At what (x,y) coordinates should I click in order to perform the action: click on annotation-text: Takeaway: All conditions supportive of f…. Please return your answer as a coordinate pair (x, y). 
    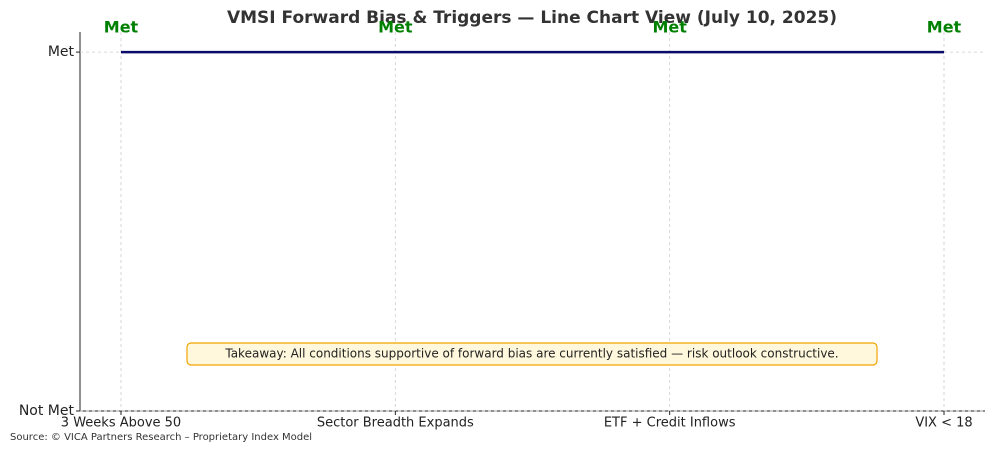
    Looking at the image, I should click on (531, 354).